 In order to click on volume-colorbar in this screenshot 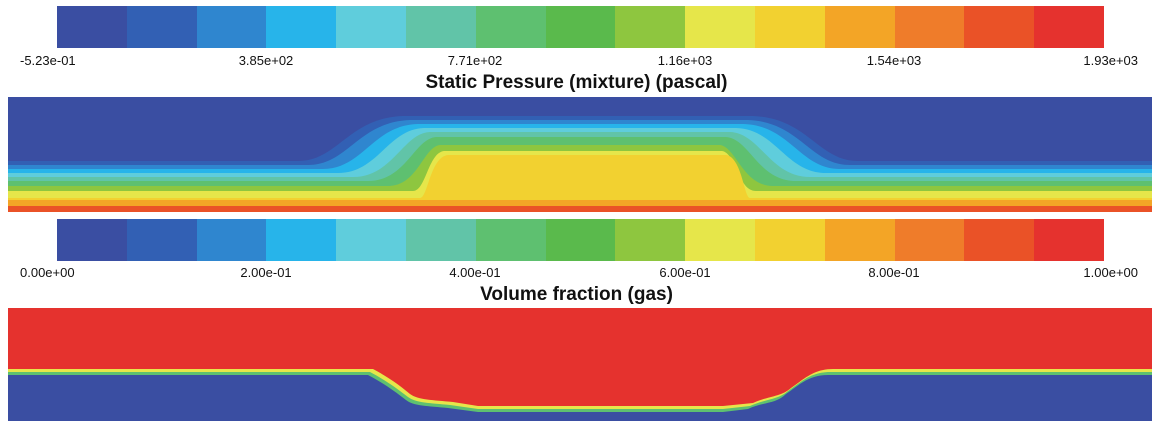, I will do `click(580, 240)`.